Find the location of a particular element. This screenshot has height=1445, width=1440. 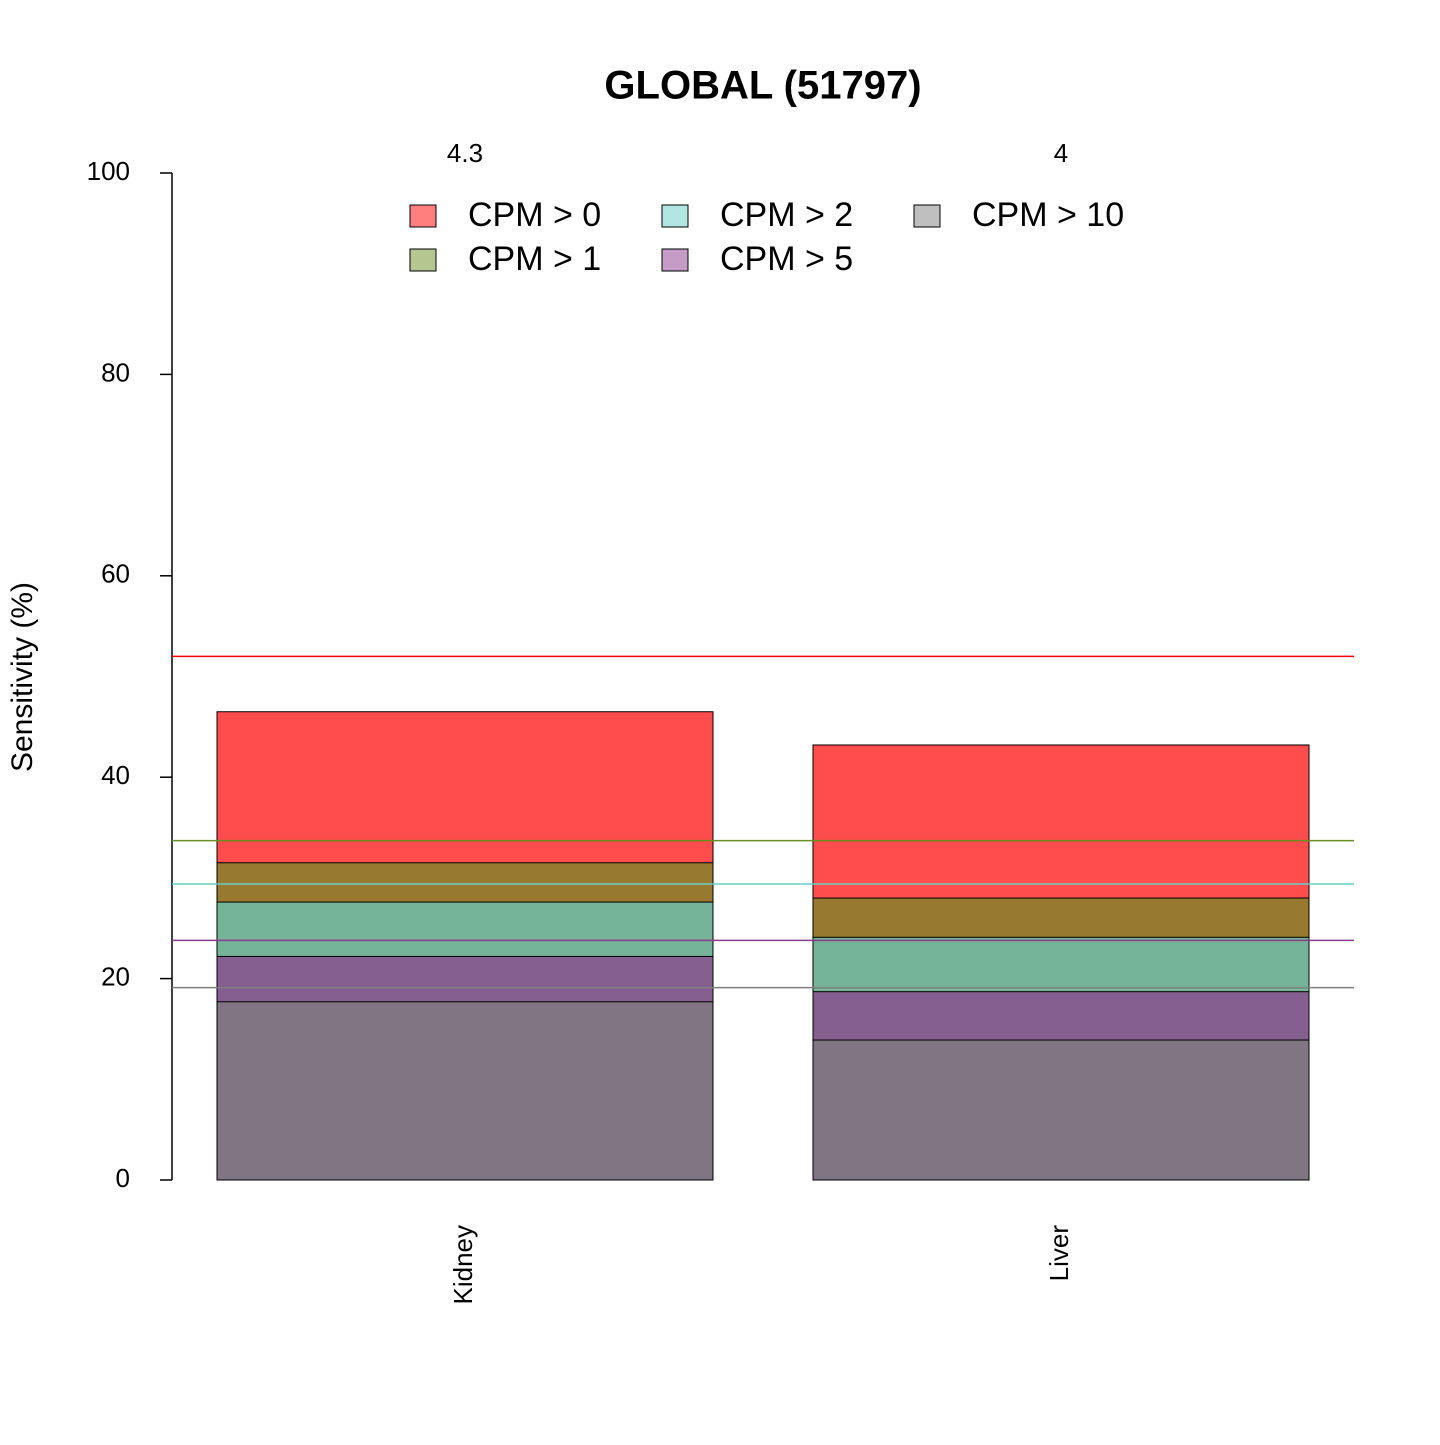

y-tick-label: 80 is located at coordinates (115, 372).